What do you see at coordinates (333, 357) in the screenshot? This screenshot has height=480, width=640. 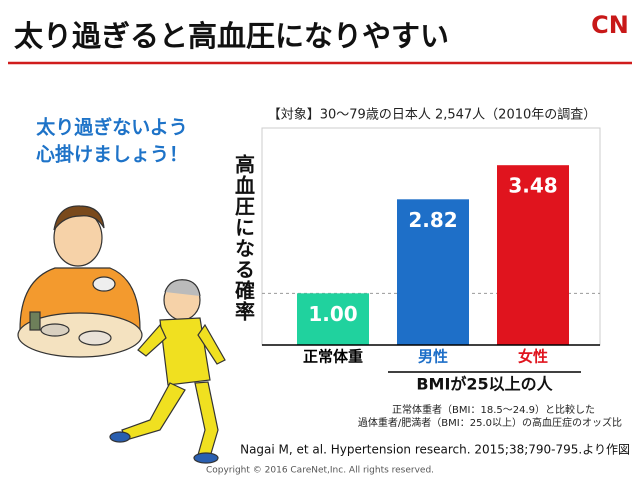 I see `x-tick-label: 正常体重` at bounding box center [333, 357].